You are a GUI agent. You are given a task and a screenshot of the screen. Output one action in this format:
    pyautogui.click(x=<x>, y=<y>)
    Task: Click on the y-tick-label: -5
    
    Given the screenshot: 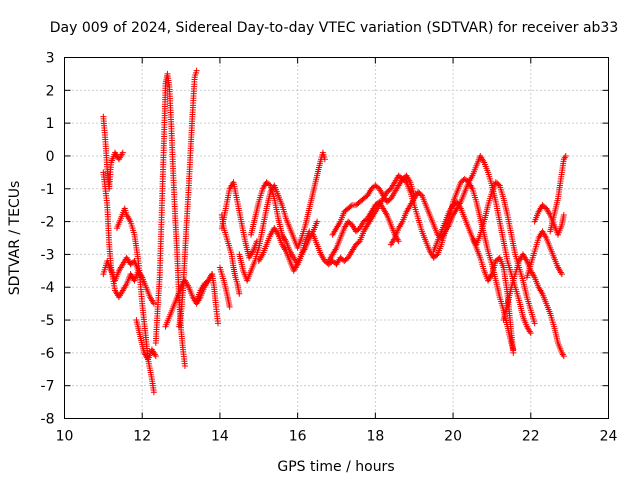 What is the action you would take?
    pyautogui.click(x=48, y=321)
    